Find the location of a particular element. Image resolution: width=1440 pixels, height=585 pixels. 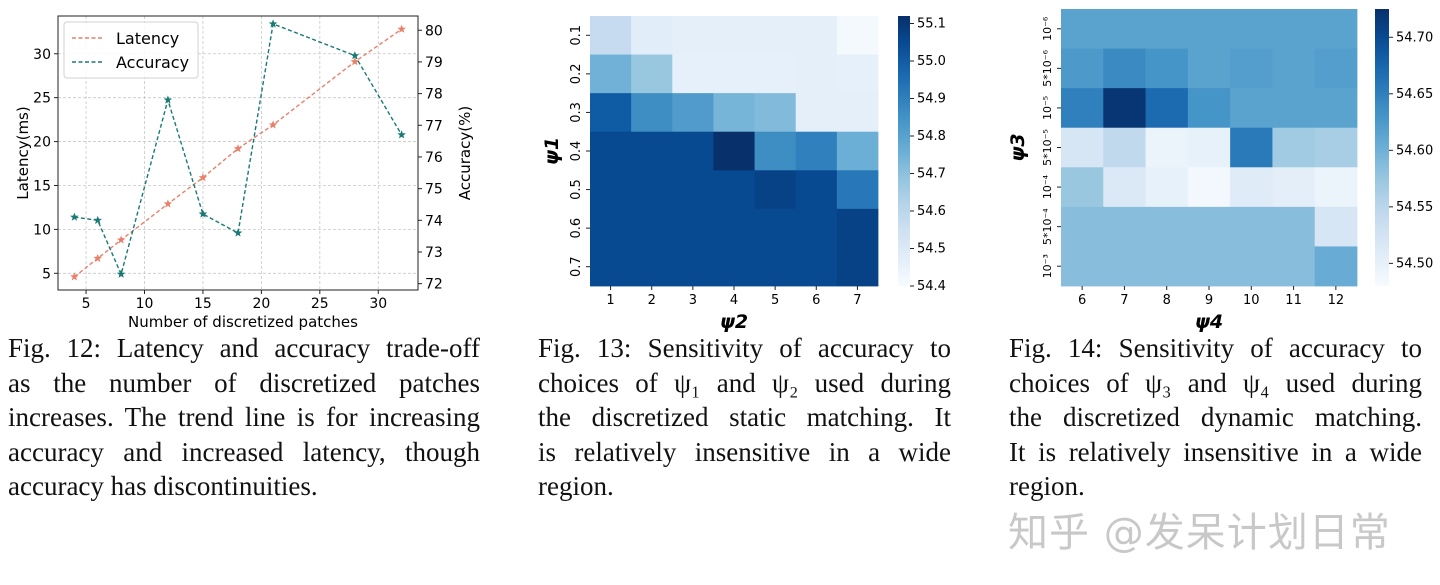

y-tick-label: 0.6 is located at coordinates (576, 228).